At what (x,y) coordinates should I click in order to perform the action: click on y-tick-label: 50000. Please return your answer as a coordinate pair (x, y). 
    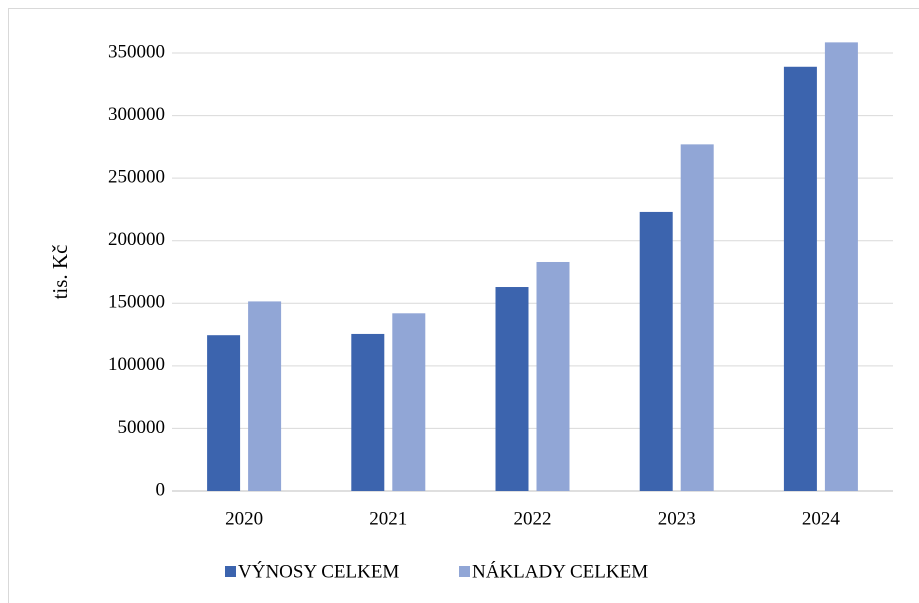
    Looking at the image, I should click on (142, 427).